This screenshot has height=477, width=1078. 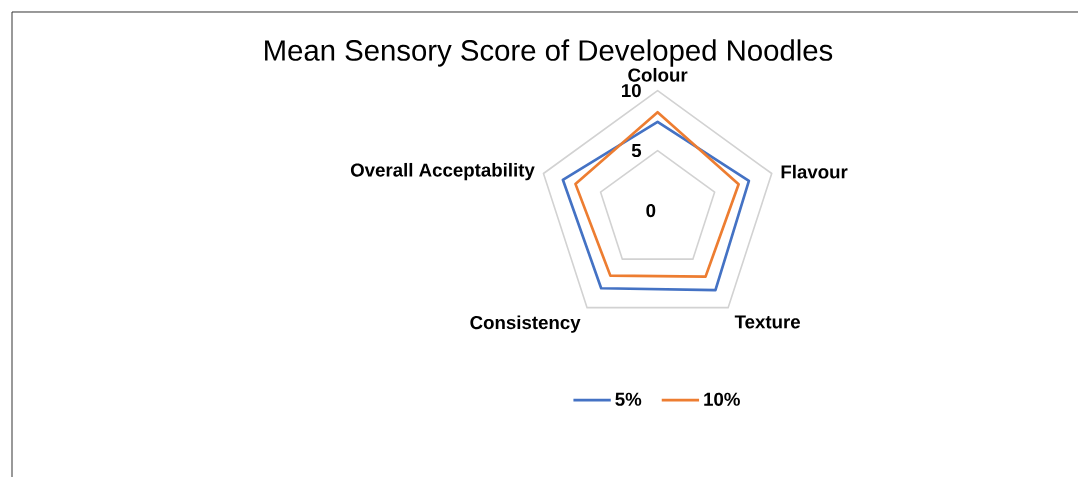 I want to click on legend-label: 5%, so click(x=628, y=399).